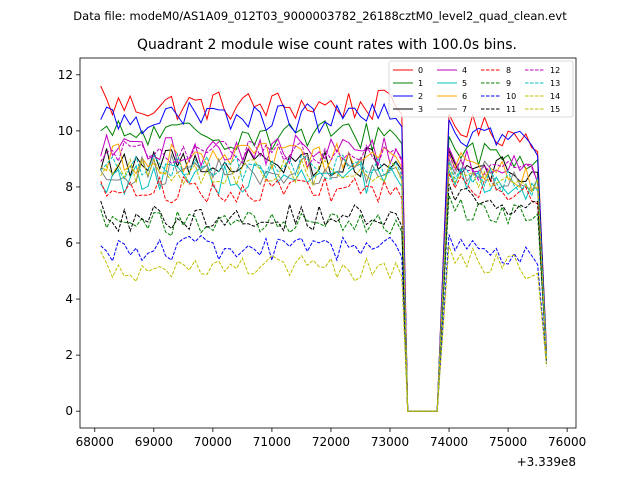 The image size is (640, 480). I want to click on legend-label-1: 1, so click(420, 83).